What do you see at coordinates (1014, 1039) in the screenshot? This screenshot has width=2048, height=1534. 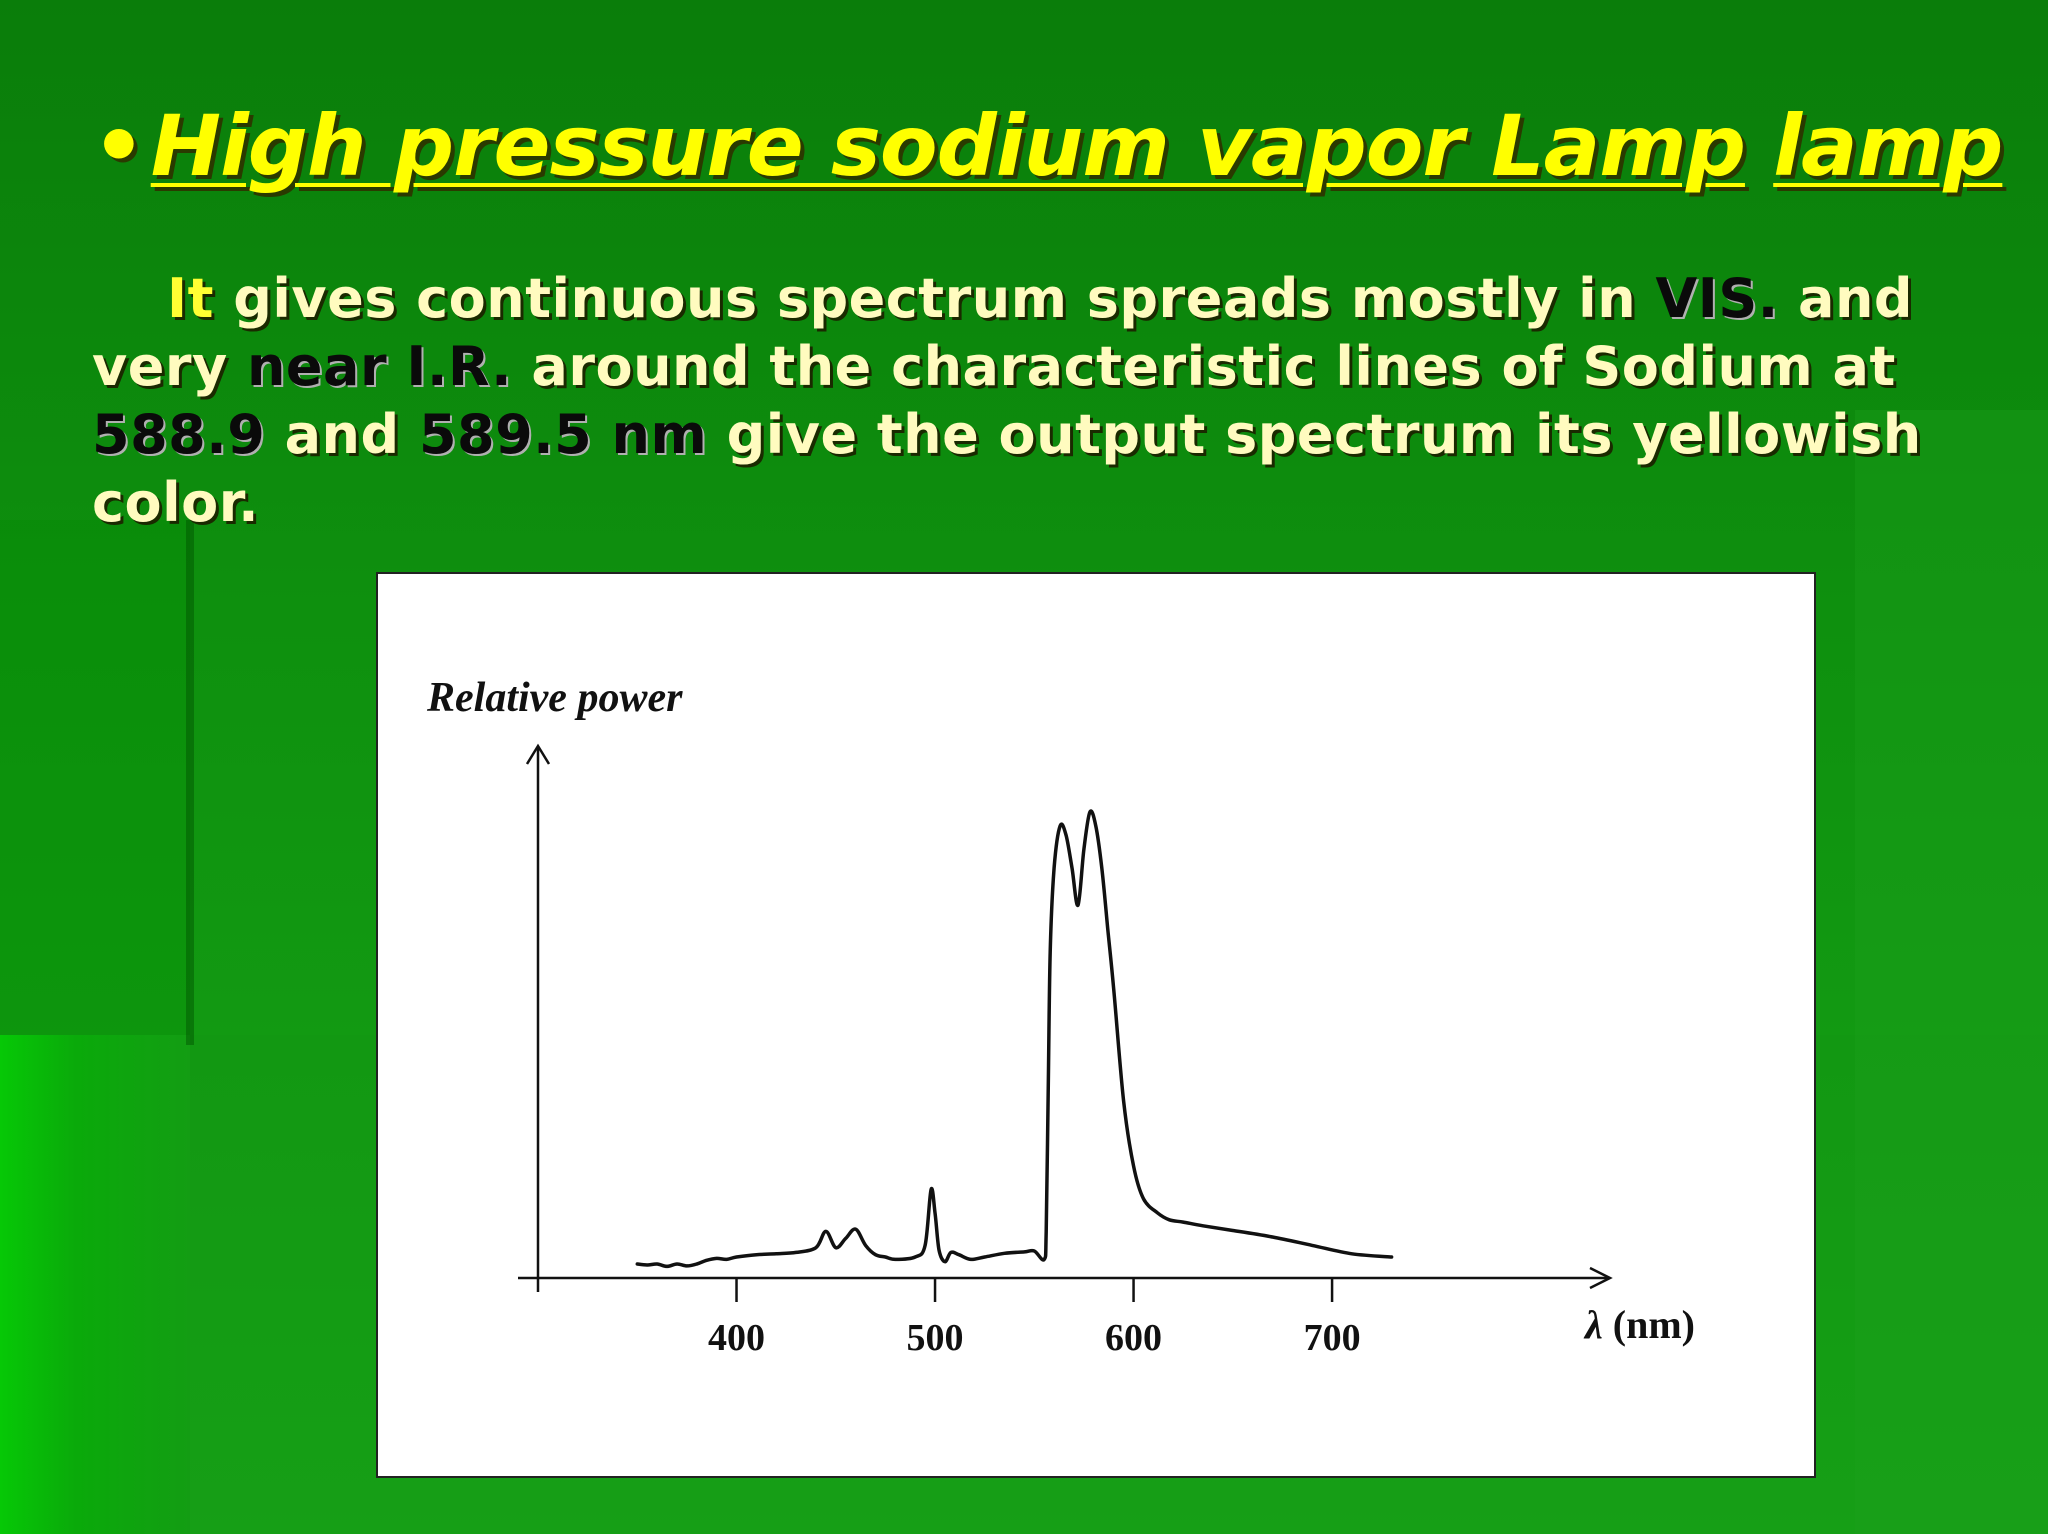 I see `spectrum-series-line` at bounding box center [1014, 1039].